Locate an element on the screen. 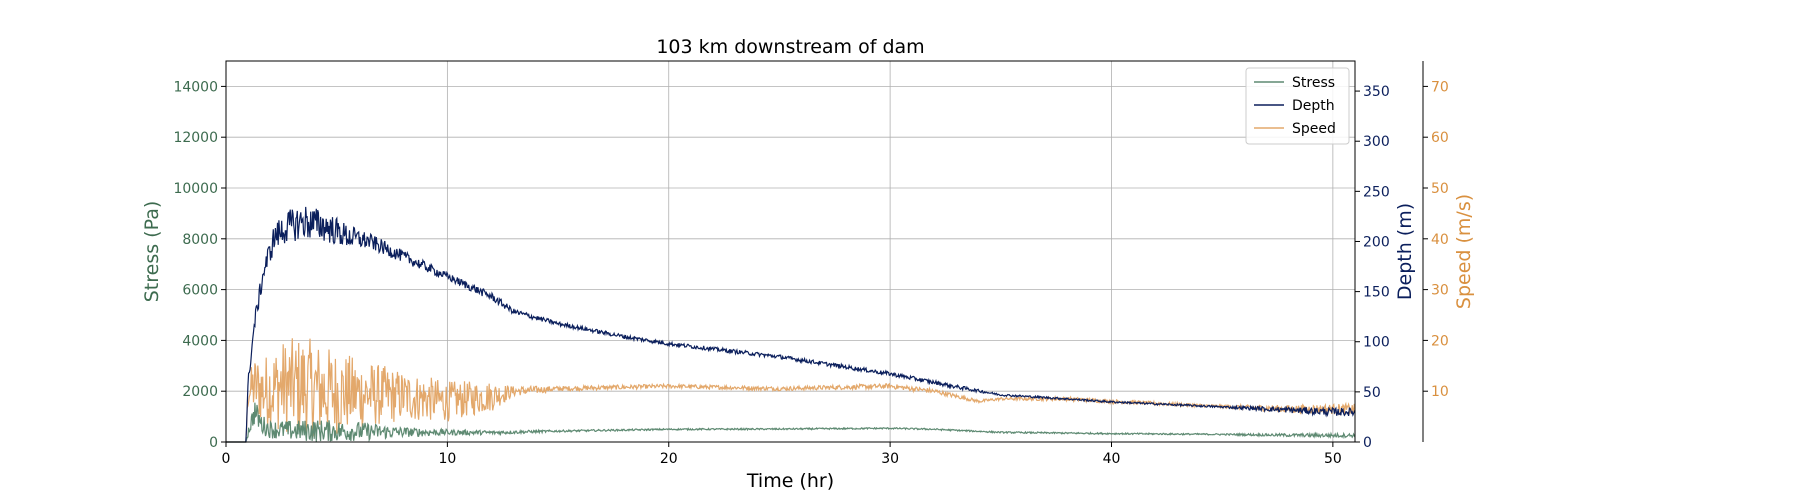 This screenshot has height=504, width=1800. legend-label-stress: Stress is located at coordinates (1313, 83).